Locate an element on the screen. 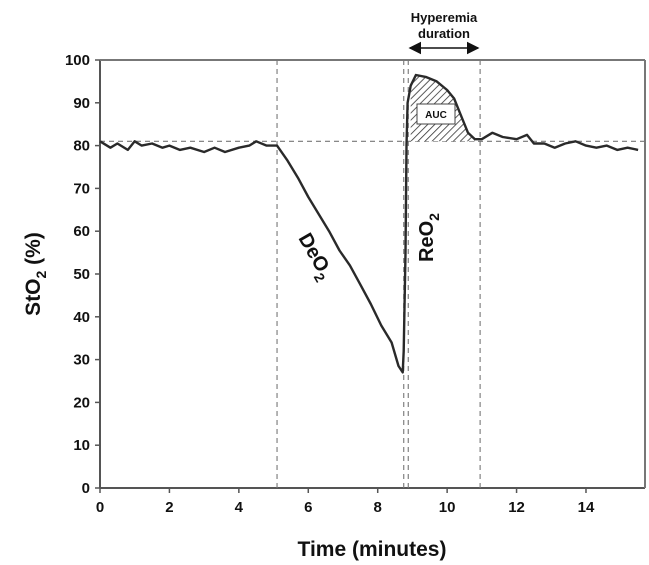  x-ticks: 0 2 4 6 8 10 12 14 is located at coordinates (345, 502).